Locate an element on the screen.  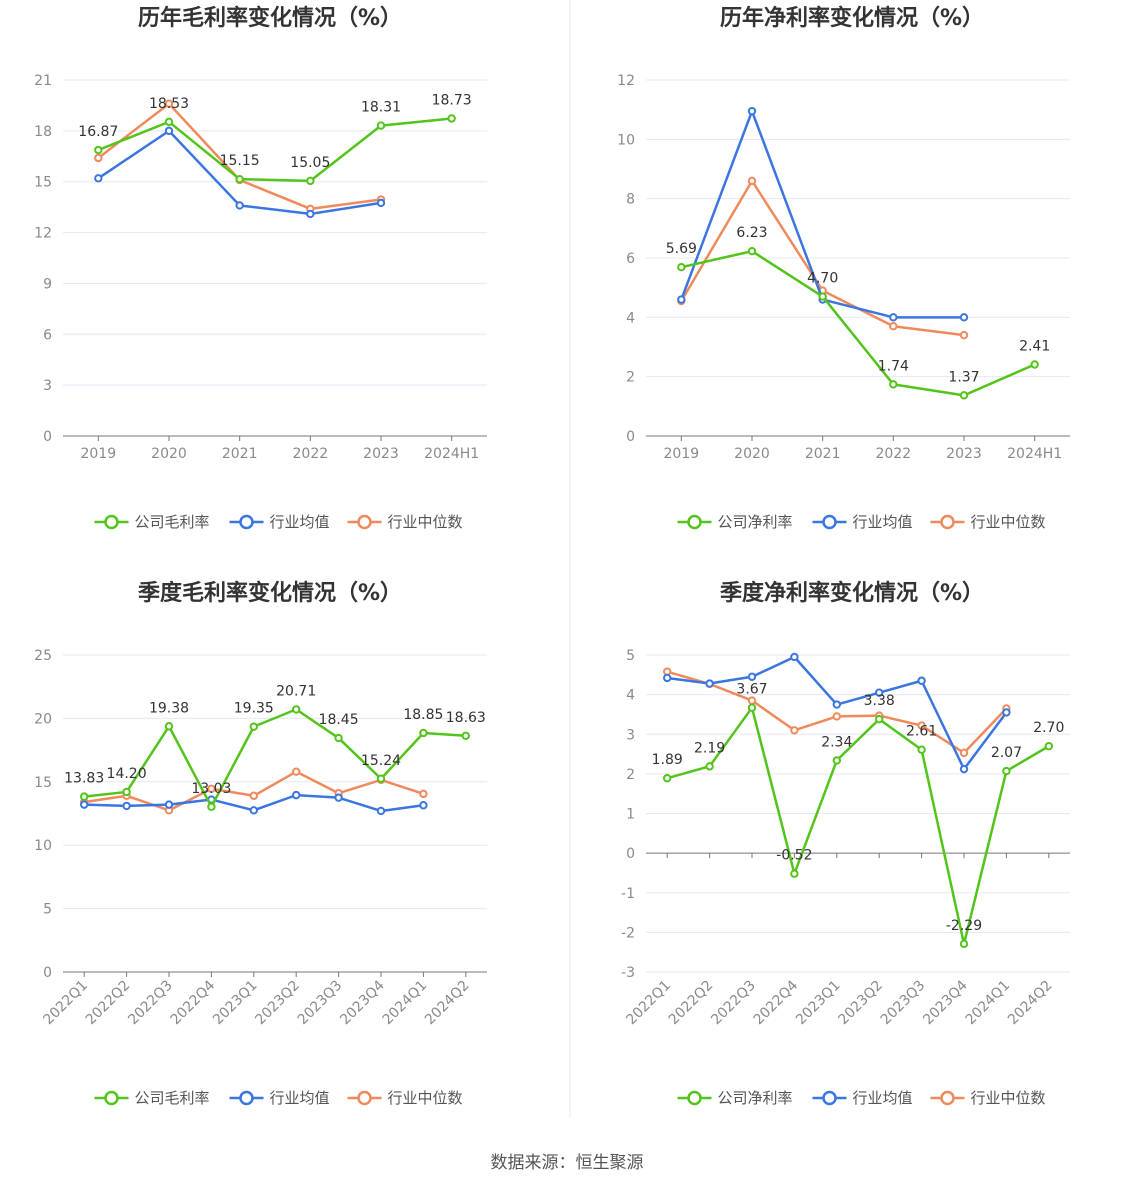
data-label: 13.03 is located at coordinates (211, 789).